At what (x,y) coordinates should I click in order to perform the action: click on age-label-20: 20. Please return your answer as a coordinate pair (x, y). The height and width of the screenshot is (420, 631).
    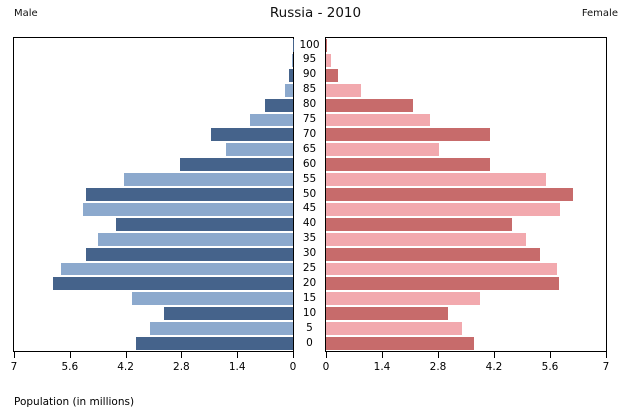
    Looking at the image, I should click on (309, 282).